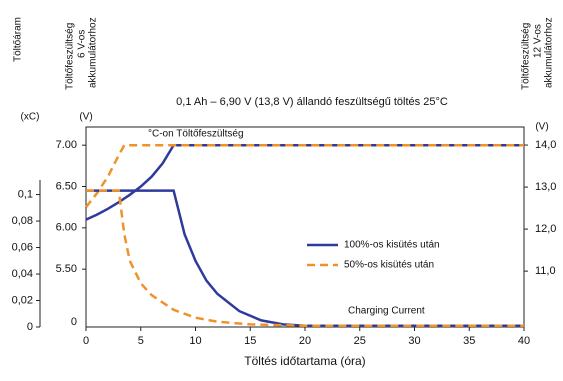 The height and width of the screenshot is (381, 563). I want to click on x-tick-label: 0, so click(86, 341).